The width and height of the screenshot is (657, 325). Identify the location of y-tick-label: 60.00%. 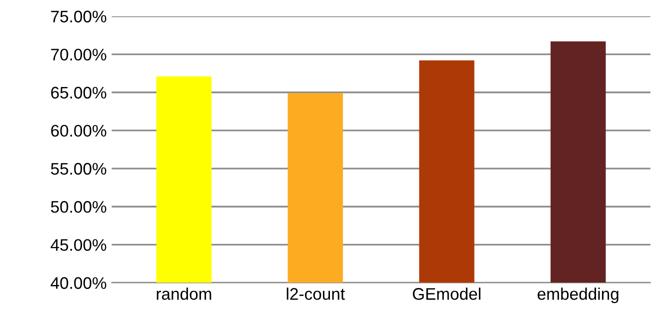
(78, 130).